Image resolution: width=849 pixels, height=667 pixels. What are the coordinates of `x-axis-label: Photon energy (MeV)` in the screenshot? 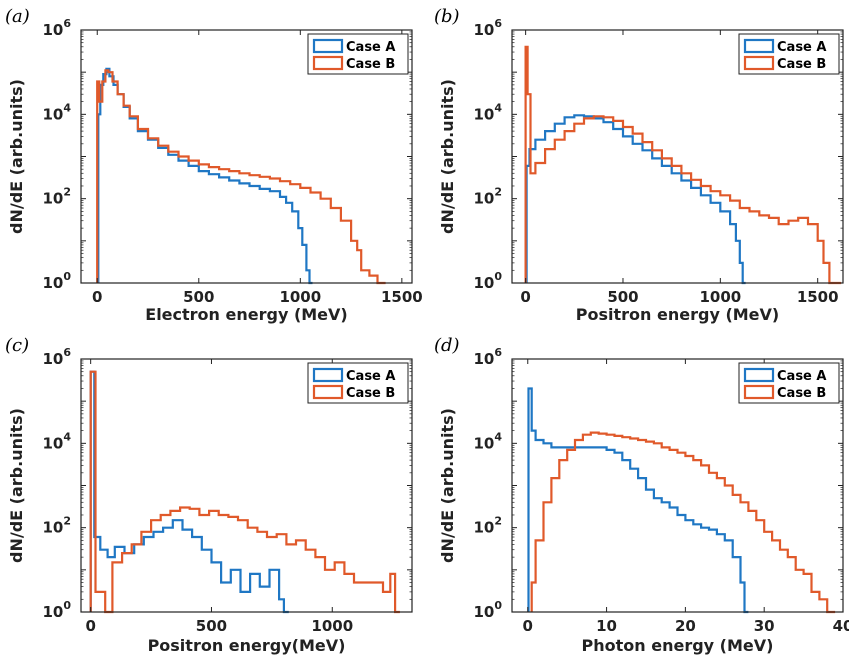 It's located at (678, 645).